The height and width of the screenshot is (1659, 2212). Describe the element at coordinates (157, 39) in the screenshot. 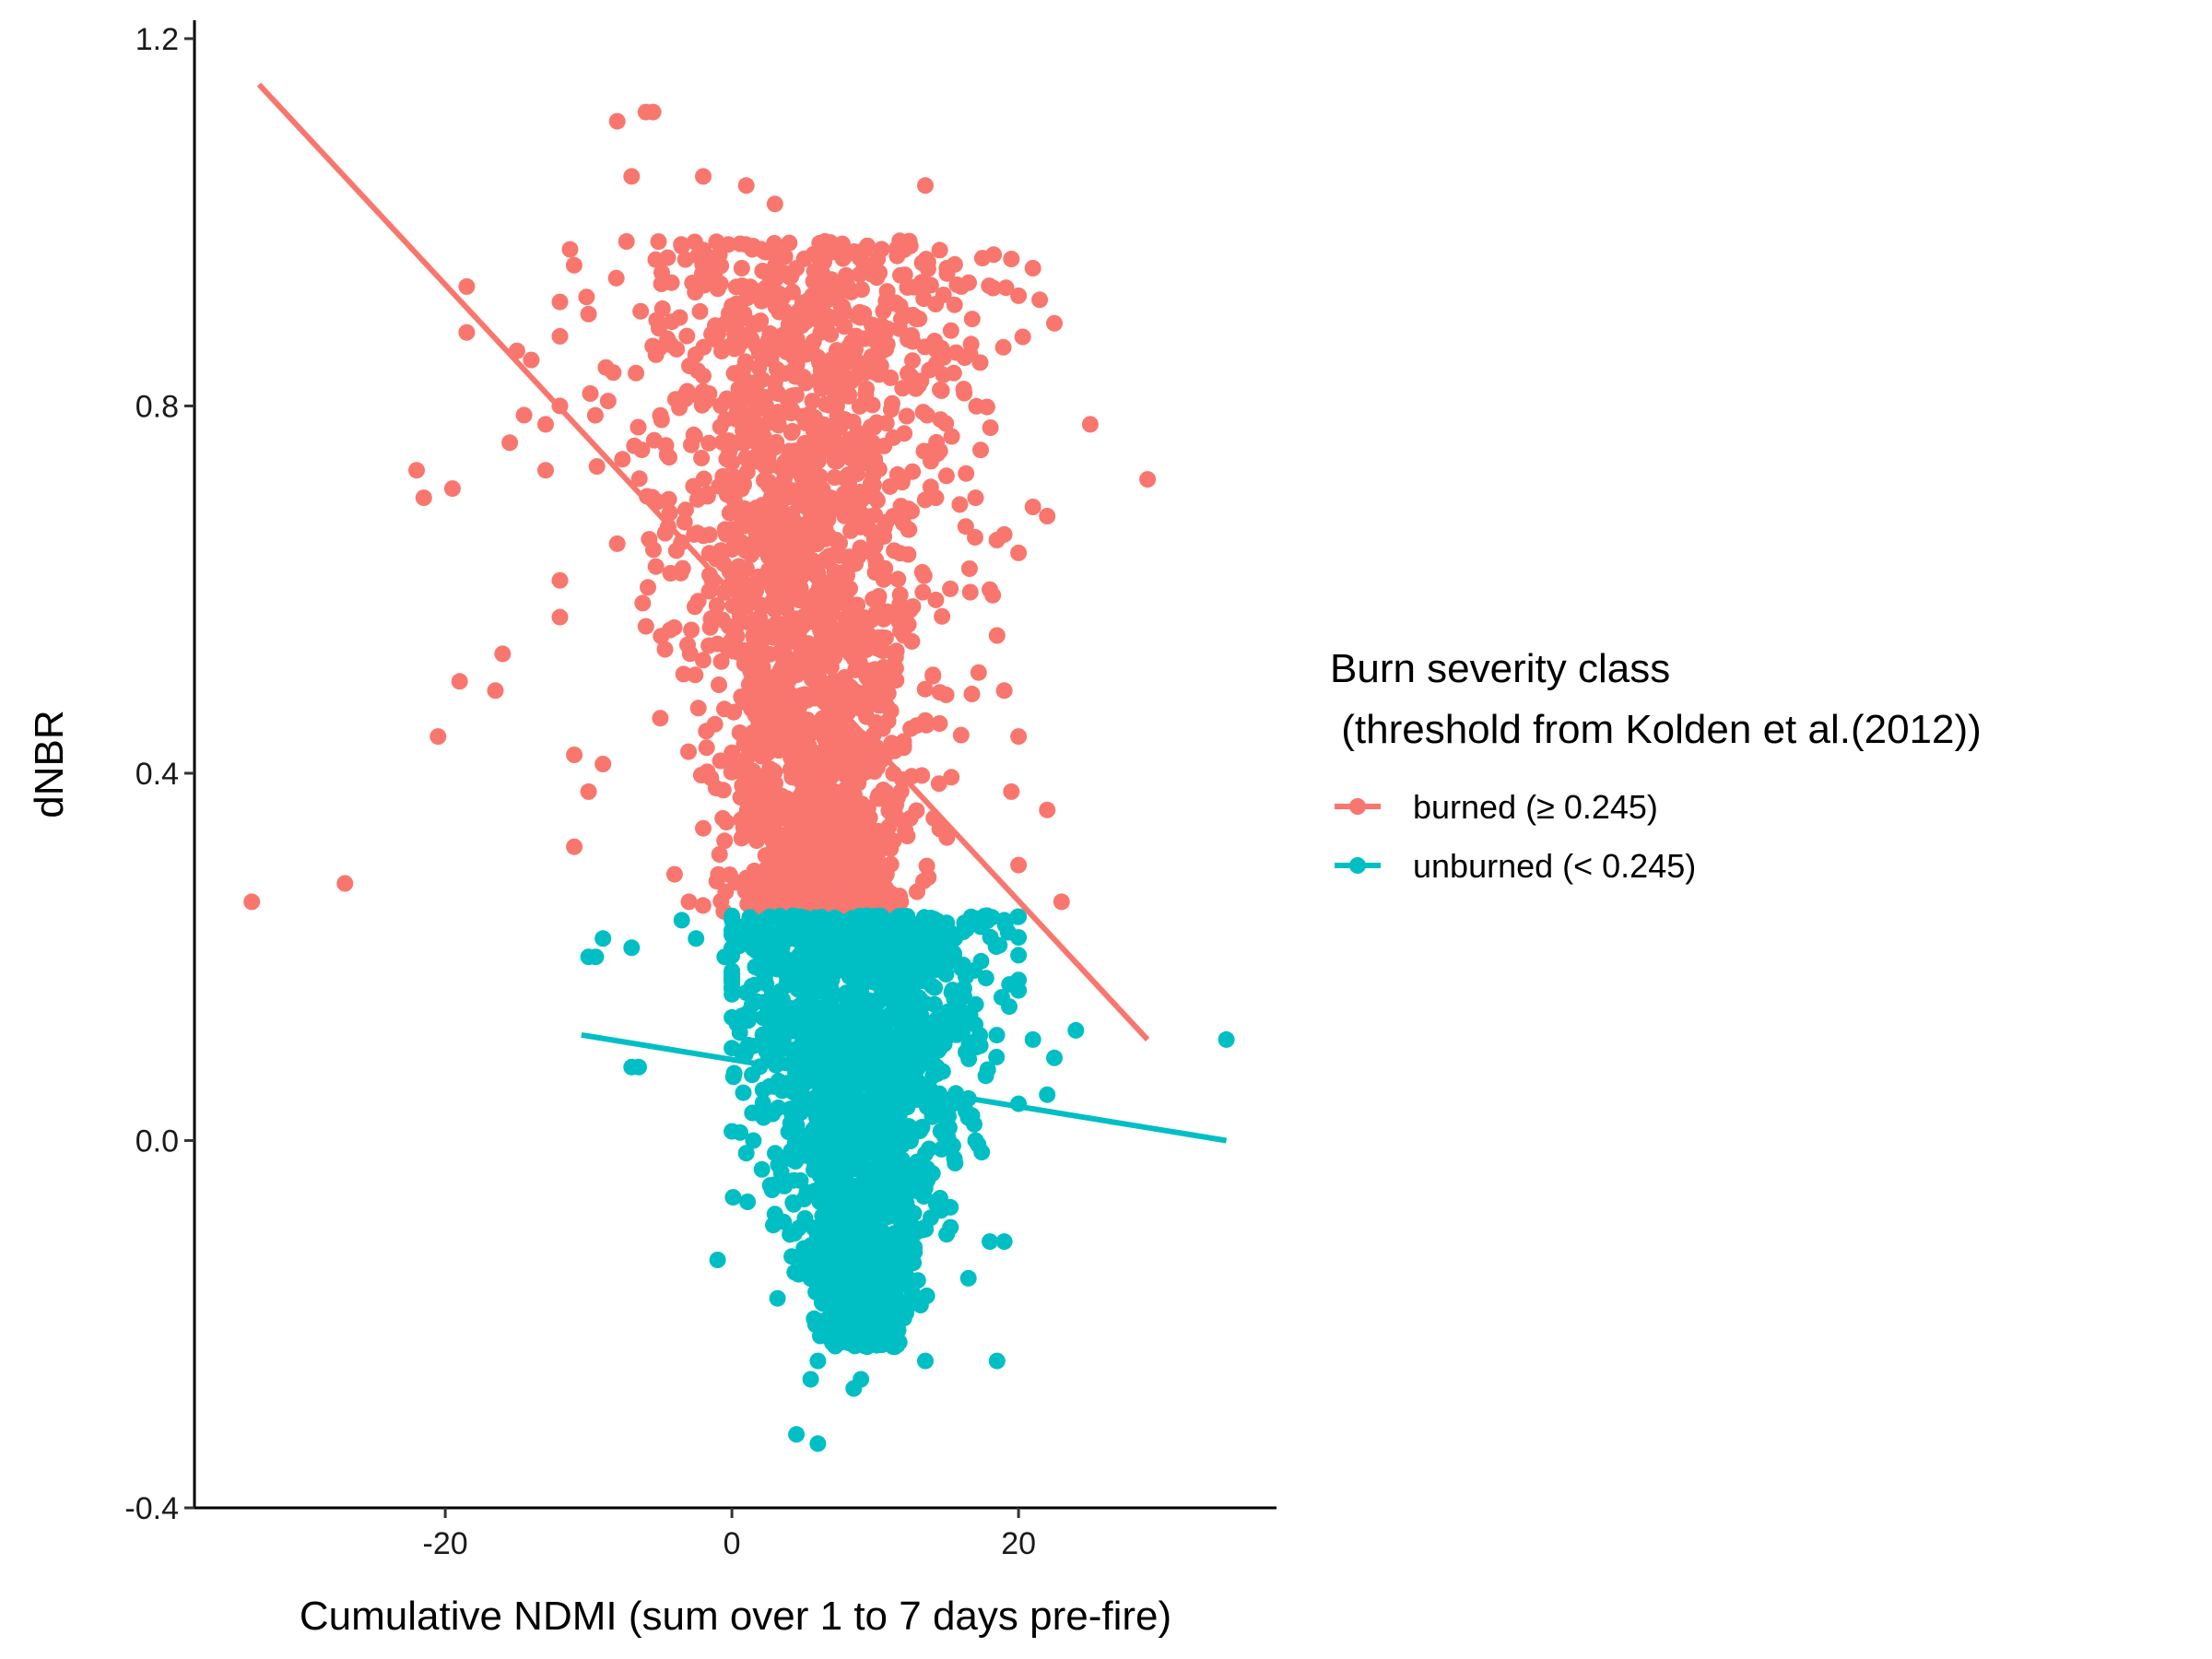

I see `y-tick-label: 1.2` at that location.